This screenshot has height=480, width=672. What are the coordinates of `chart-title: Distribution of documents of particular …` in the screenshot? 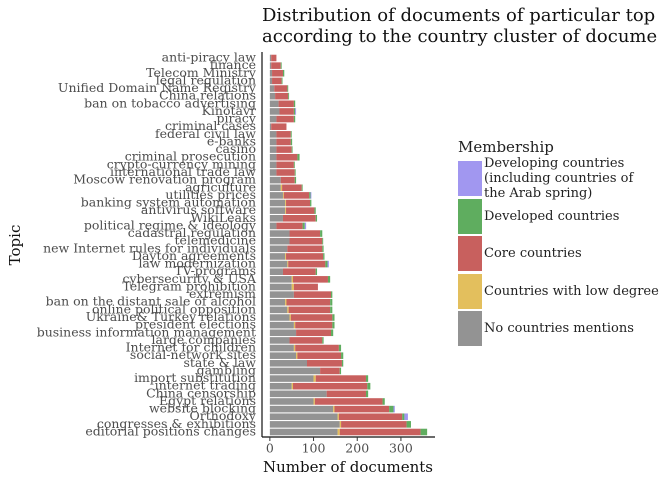 It's located at (458, 15).